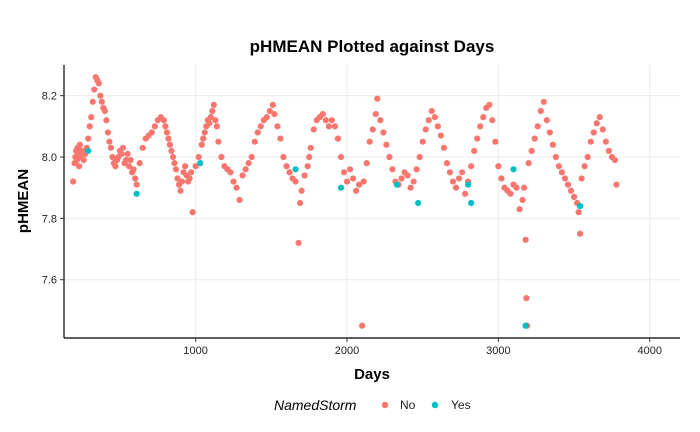 The height and width of the screenshot is (432, 700). Describe the element at coordinates (372, 374) in the screenshot. I see `x-axis-title: Days` at that location.